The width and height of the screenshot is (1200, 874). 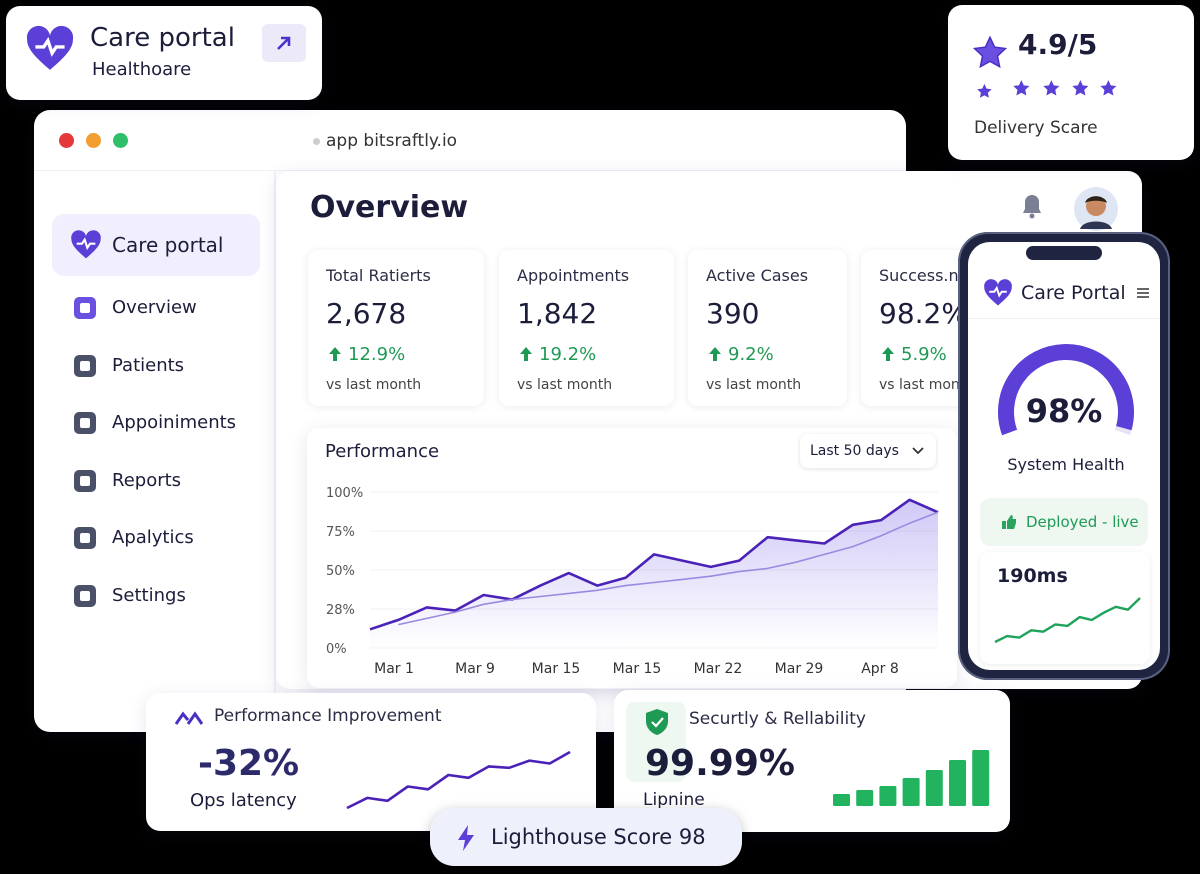 What do you see at coordinates (389, 207) in the screenshot?
I see `page-title: Overview` at bounding box center [389, 207].